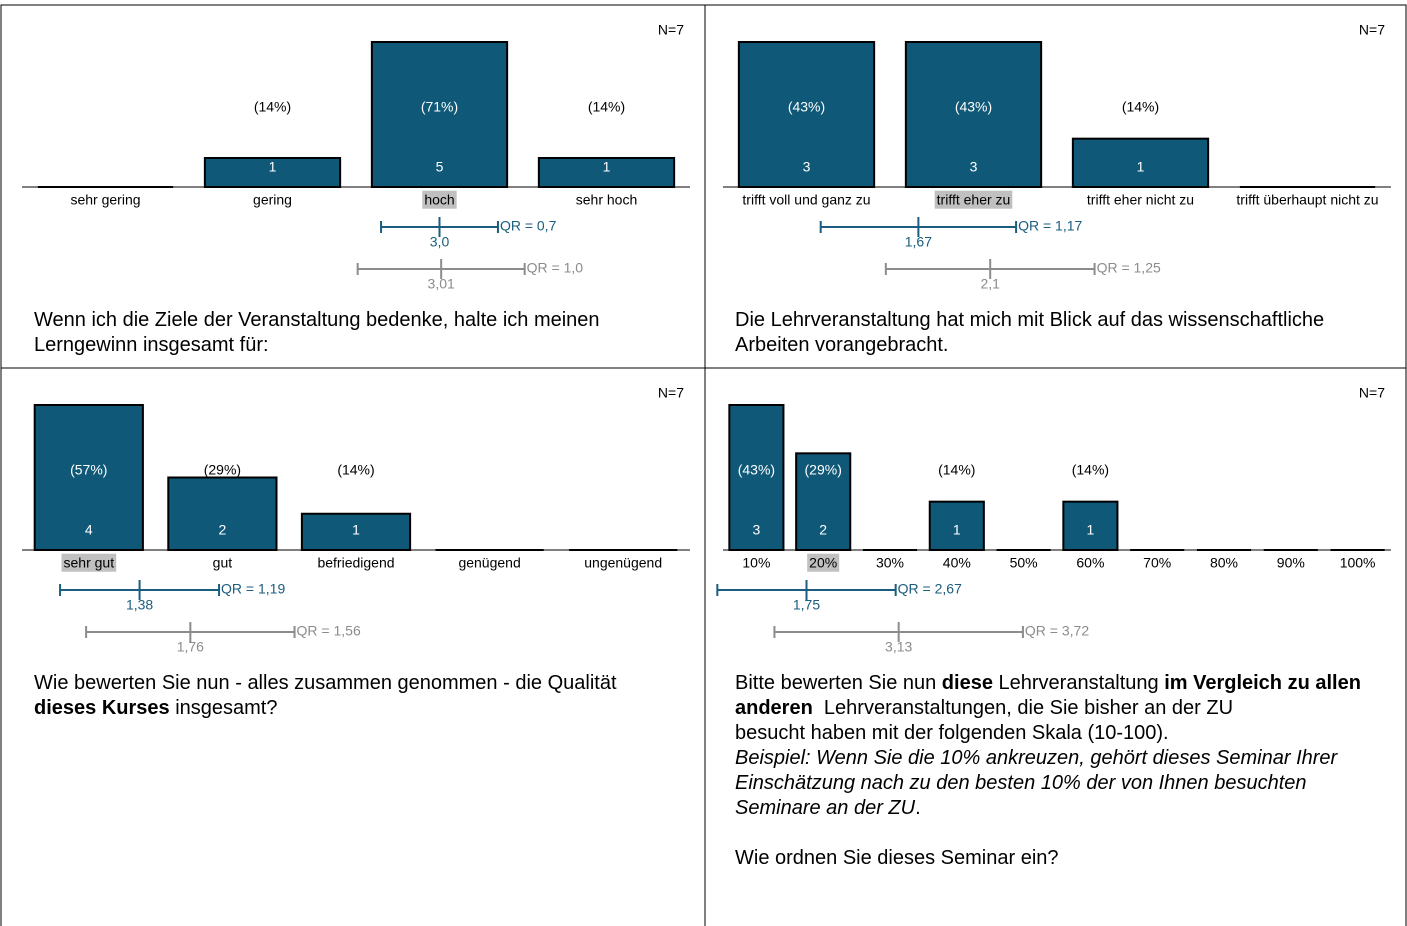 This screenshot has height=926, width=1407. I want to click on category-label: trifft eher zu, so click(974, 200).